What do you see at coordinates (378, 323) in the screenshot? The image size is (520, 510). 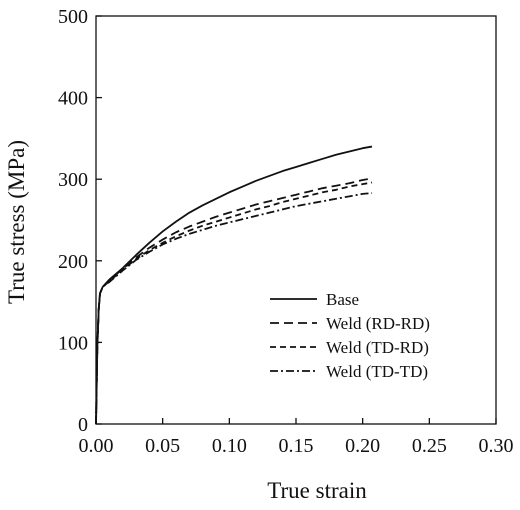 I see `legend-label: Weld (RD-RD)` at bounding box center [378, 323].